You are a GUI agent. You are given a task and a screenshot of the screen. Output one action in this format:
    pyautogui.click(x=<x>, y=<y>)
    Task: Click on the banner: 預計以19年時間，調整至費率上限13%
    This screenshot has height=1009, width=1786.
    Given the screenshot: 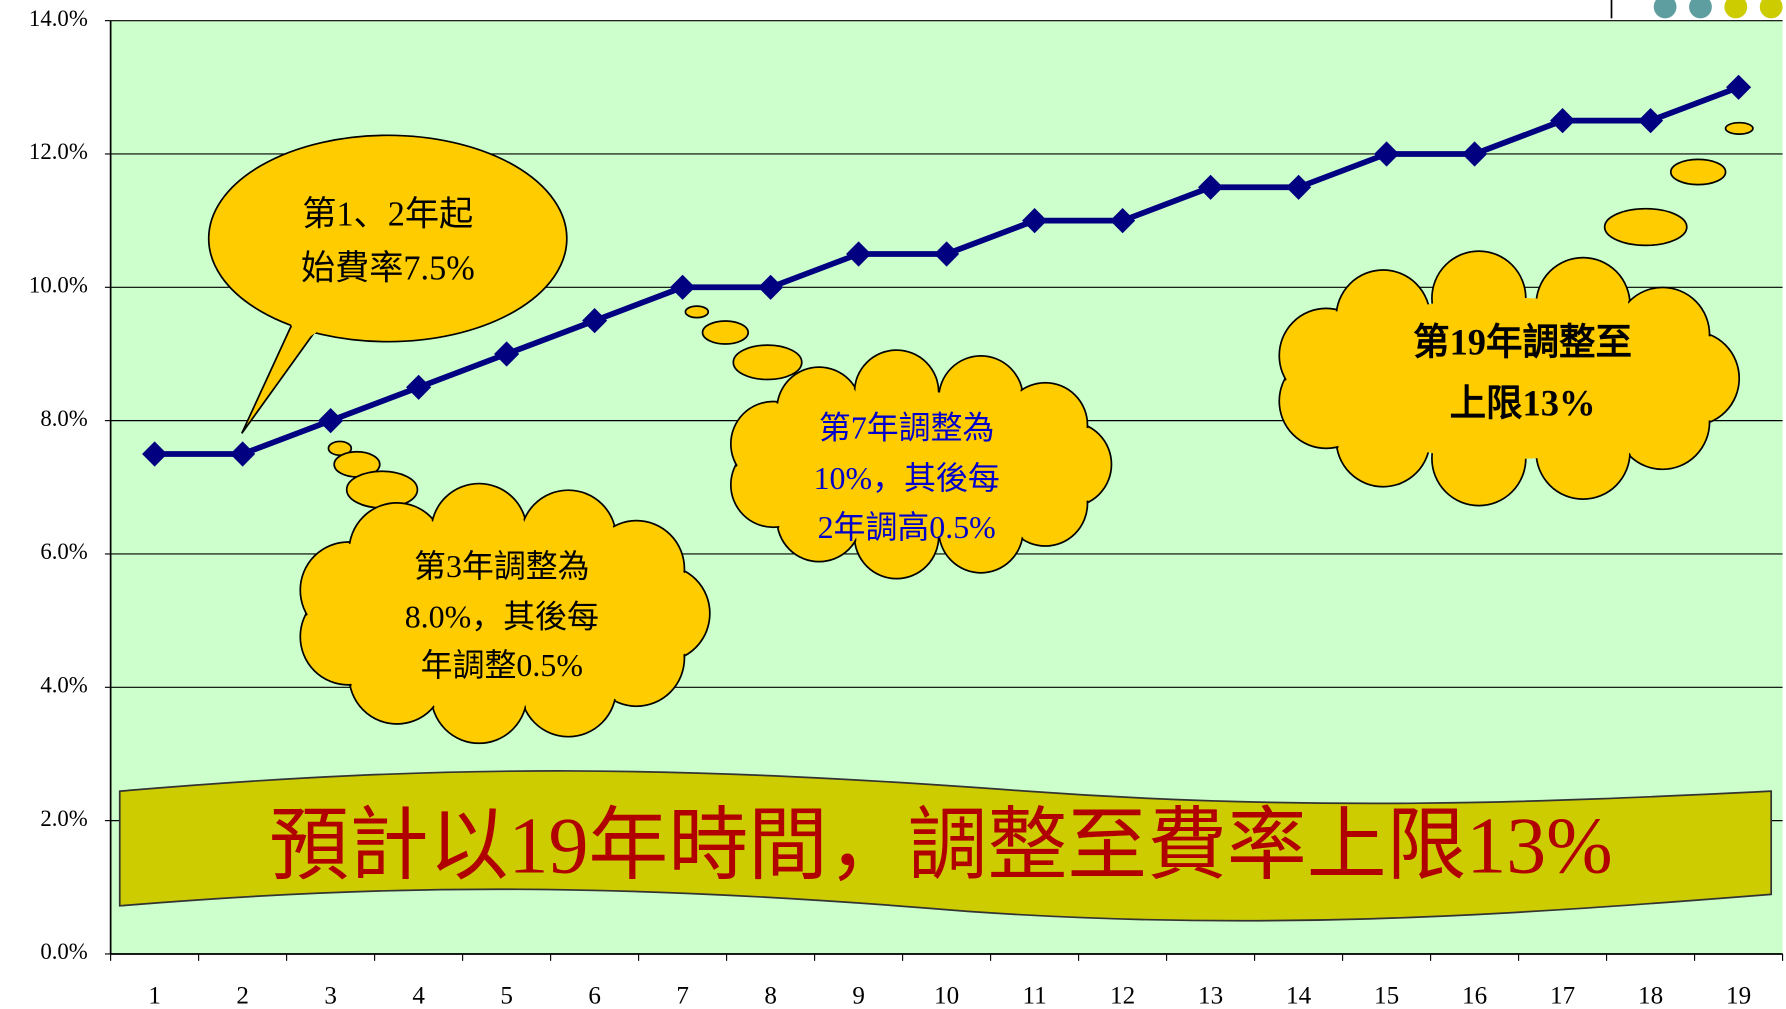 What is the action you would take?
    pyautogui.click(x=945, y=846)
    